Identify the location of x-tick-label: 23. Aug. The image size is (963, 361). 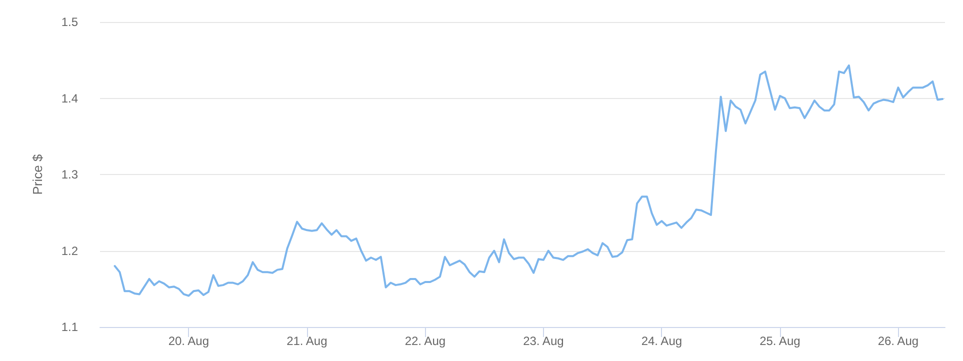
(543, 341).